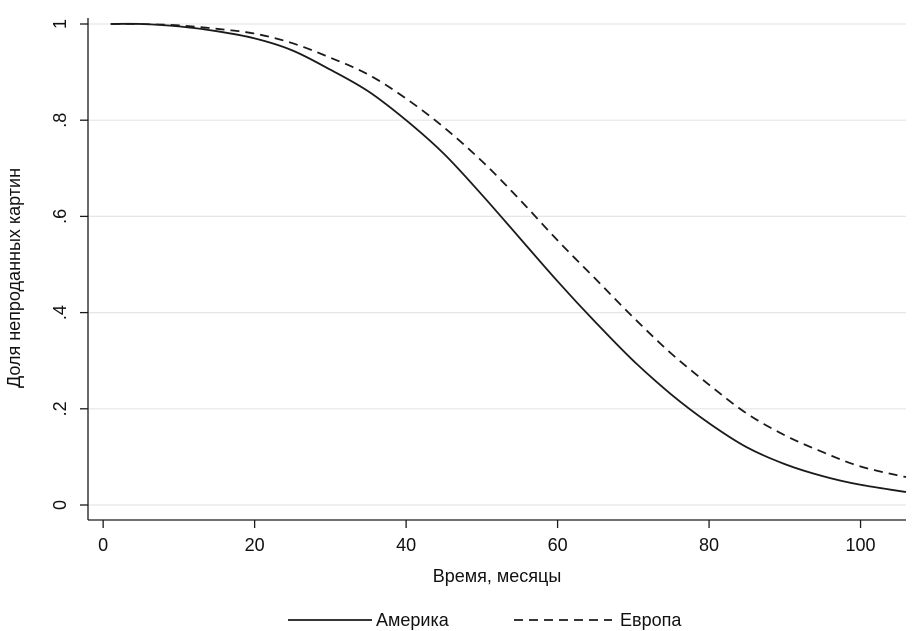 This screenshot has height=631, width=912. Describe the element at coordinates (487, 537) in the screenshot. I see `x-ticks: 0 20 40 60 80 100` at that location.